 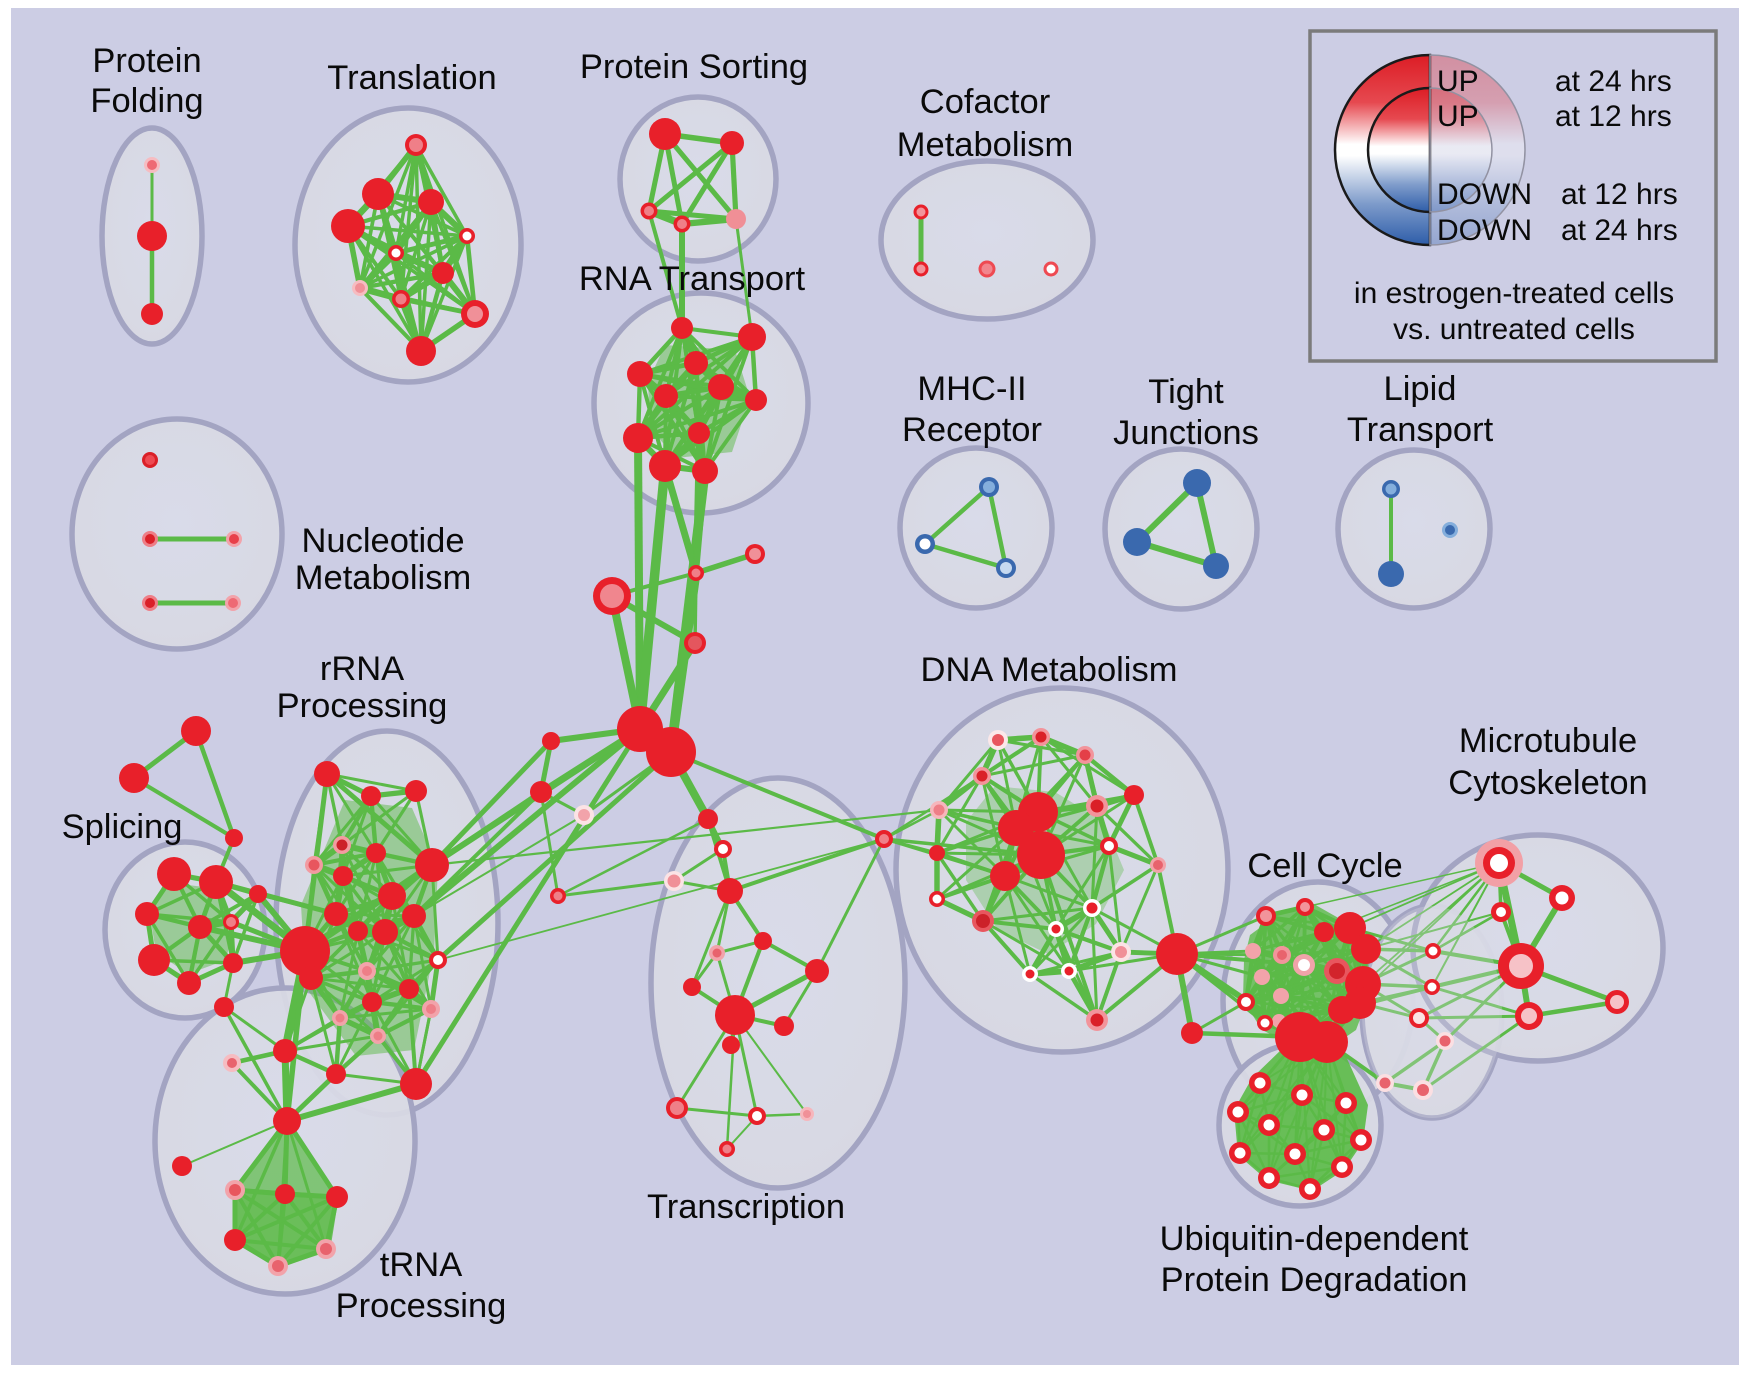 I want to click on svg-text: Transcription, so click(x=746, y=1207).